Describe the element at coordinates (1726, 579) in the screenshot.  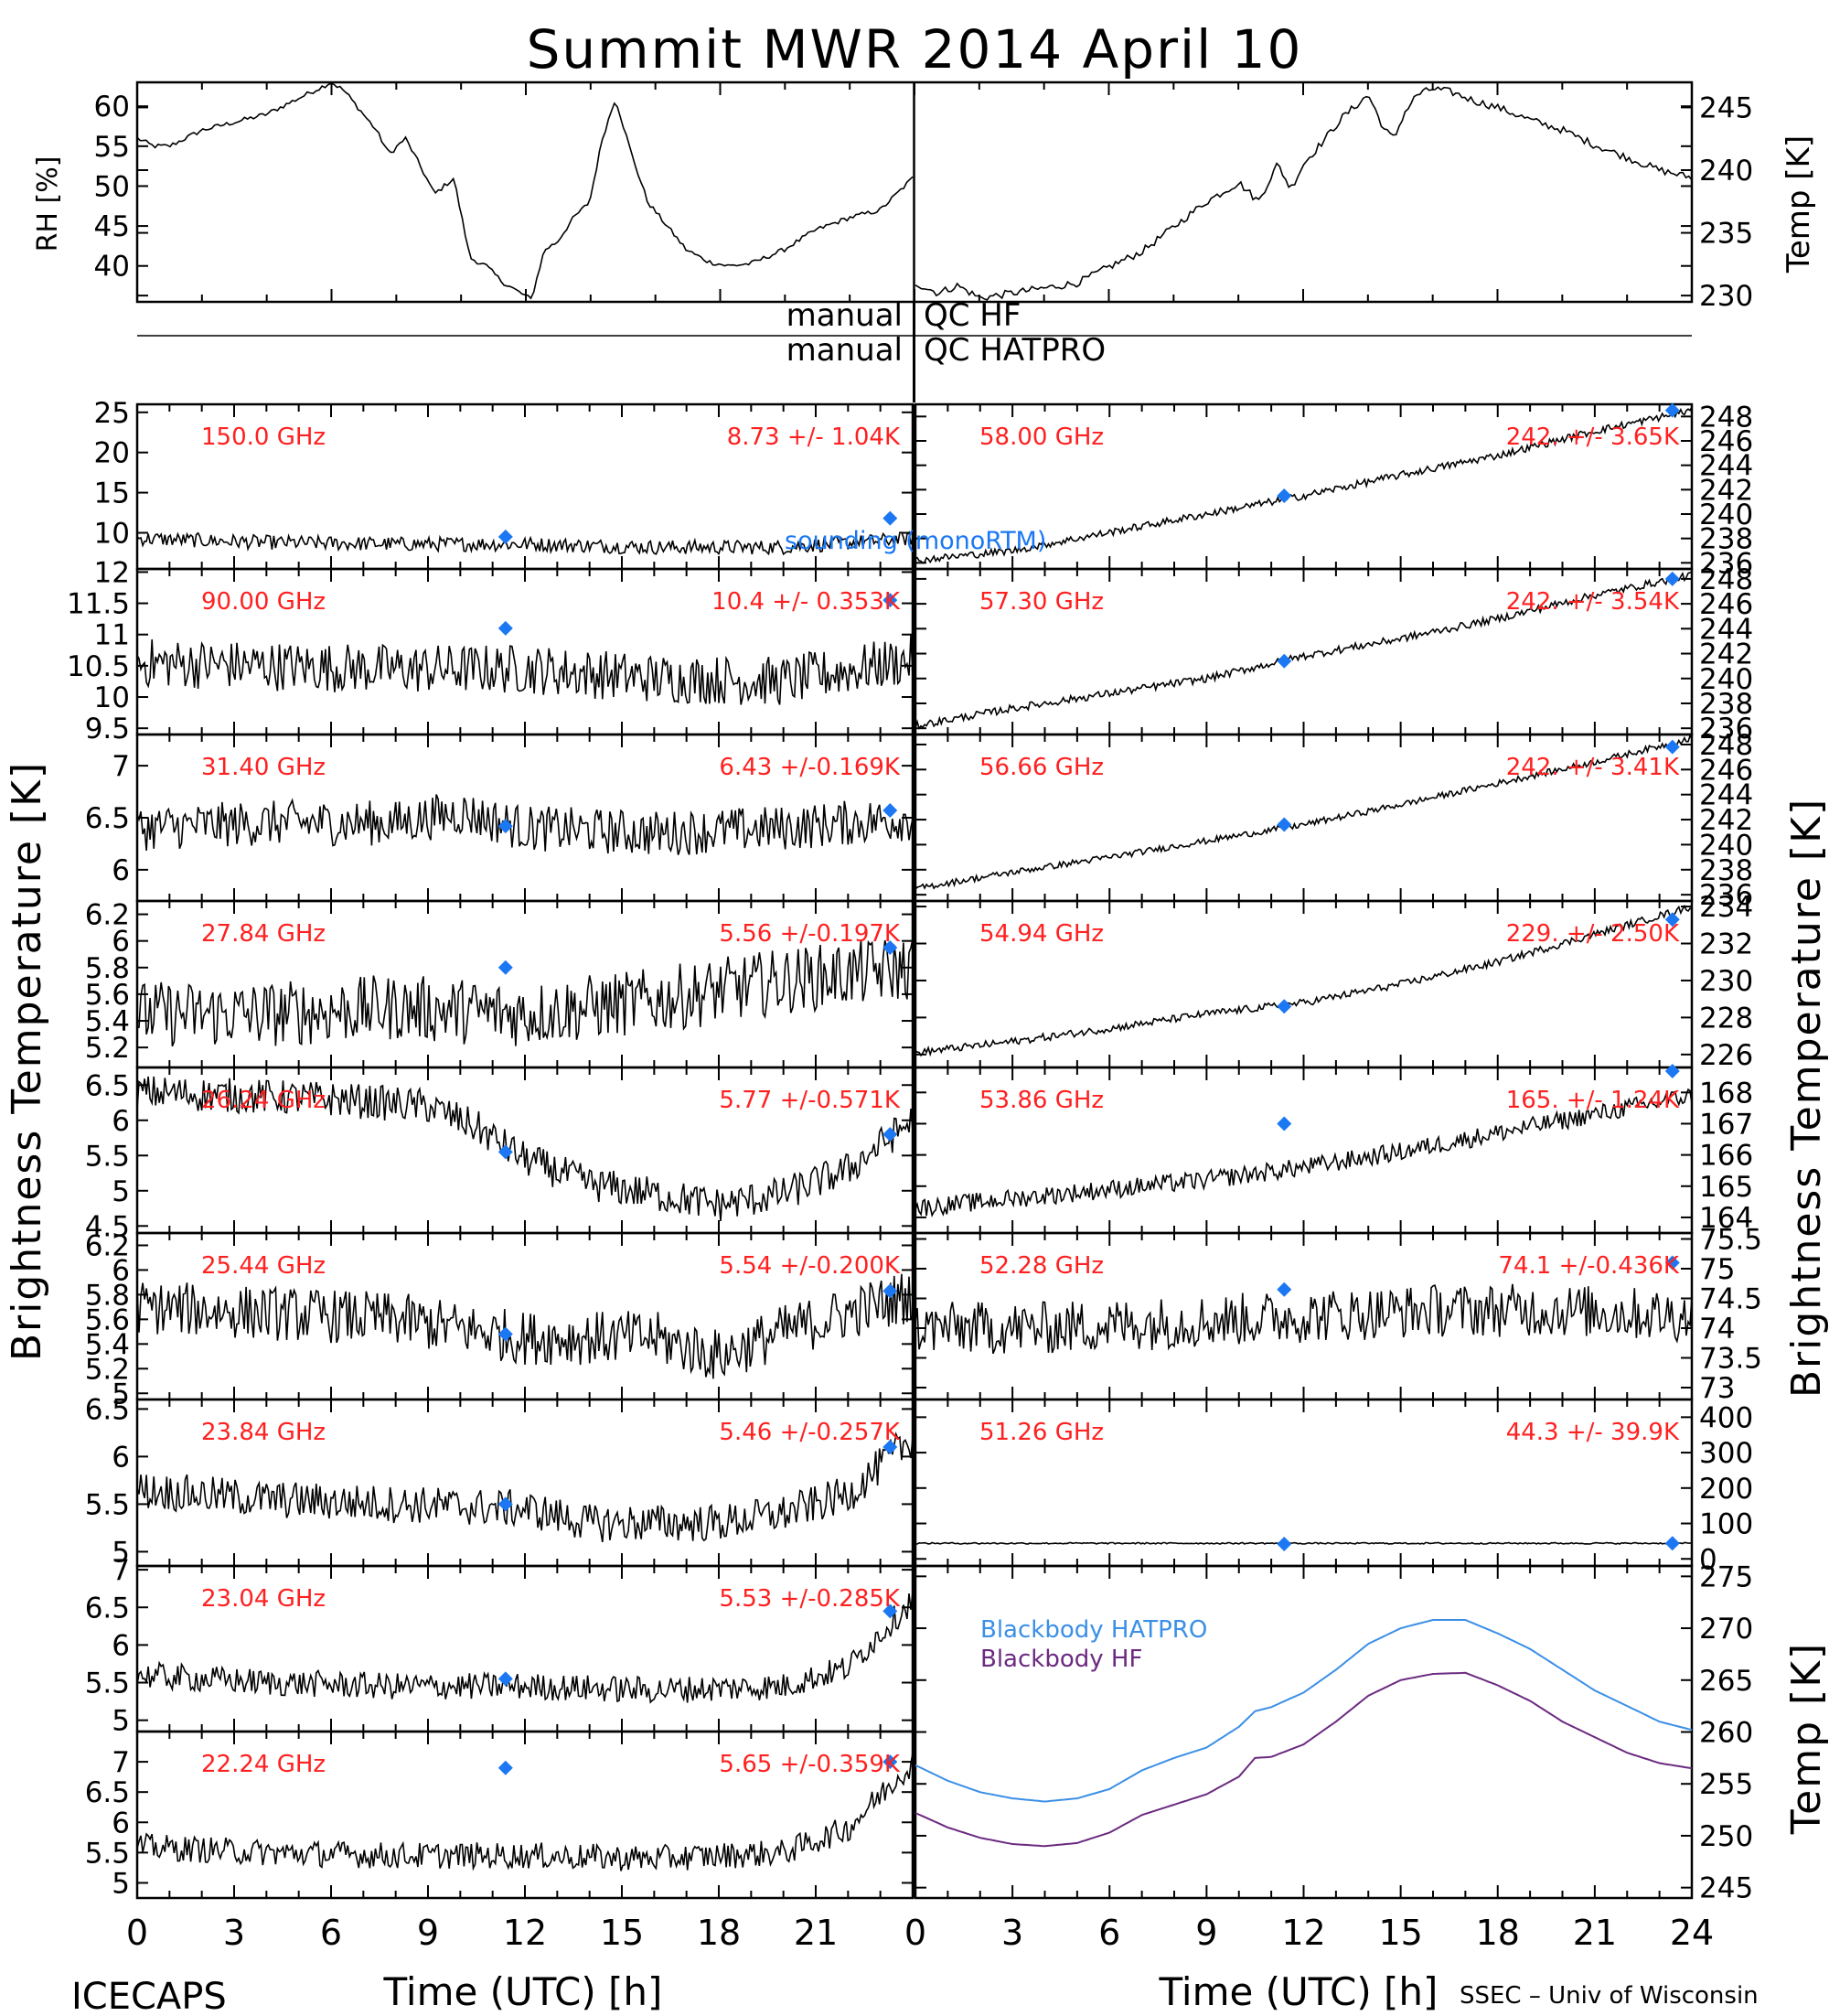
I see `right-panel-1-ytick-label: 248` at that location.